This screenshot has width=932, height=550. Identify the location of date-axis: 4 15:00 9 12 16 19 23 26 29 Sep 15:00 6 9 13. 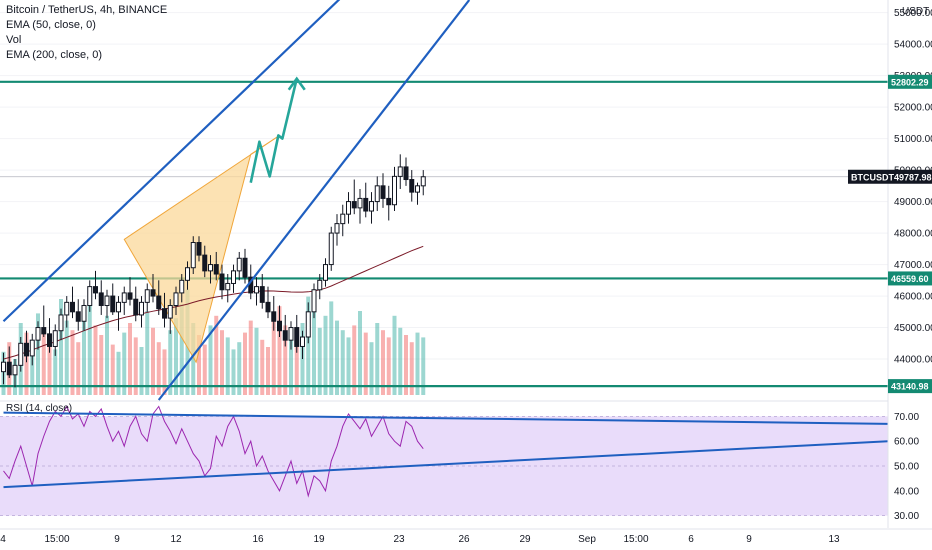
(466, 536).